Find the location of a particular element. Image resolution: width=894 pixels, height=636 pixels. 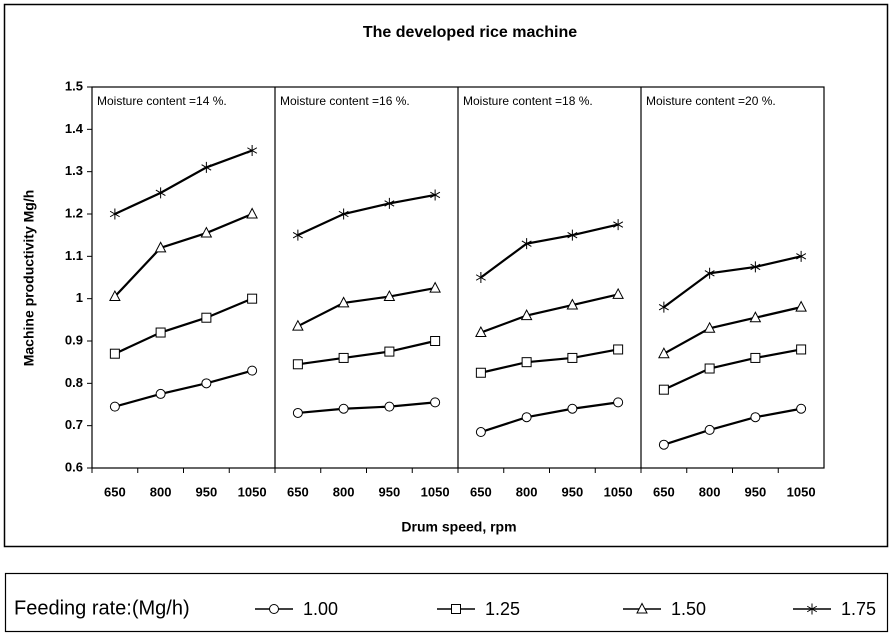

legend-label: 1.00 is located at coordinates (320, 609).